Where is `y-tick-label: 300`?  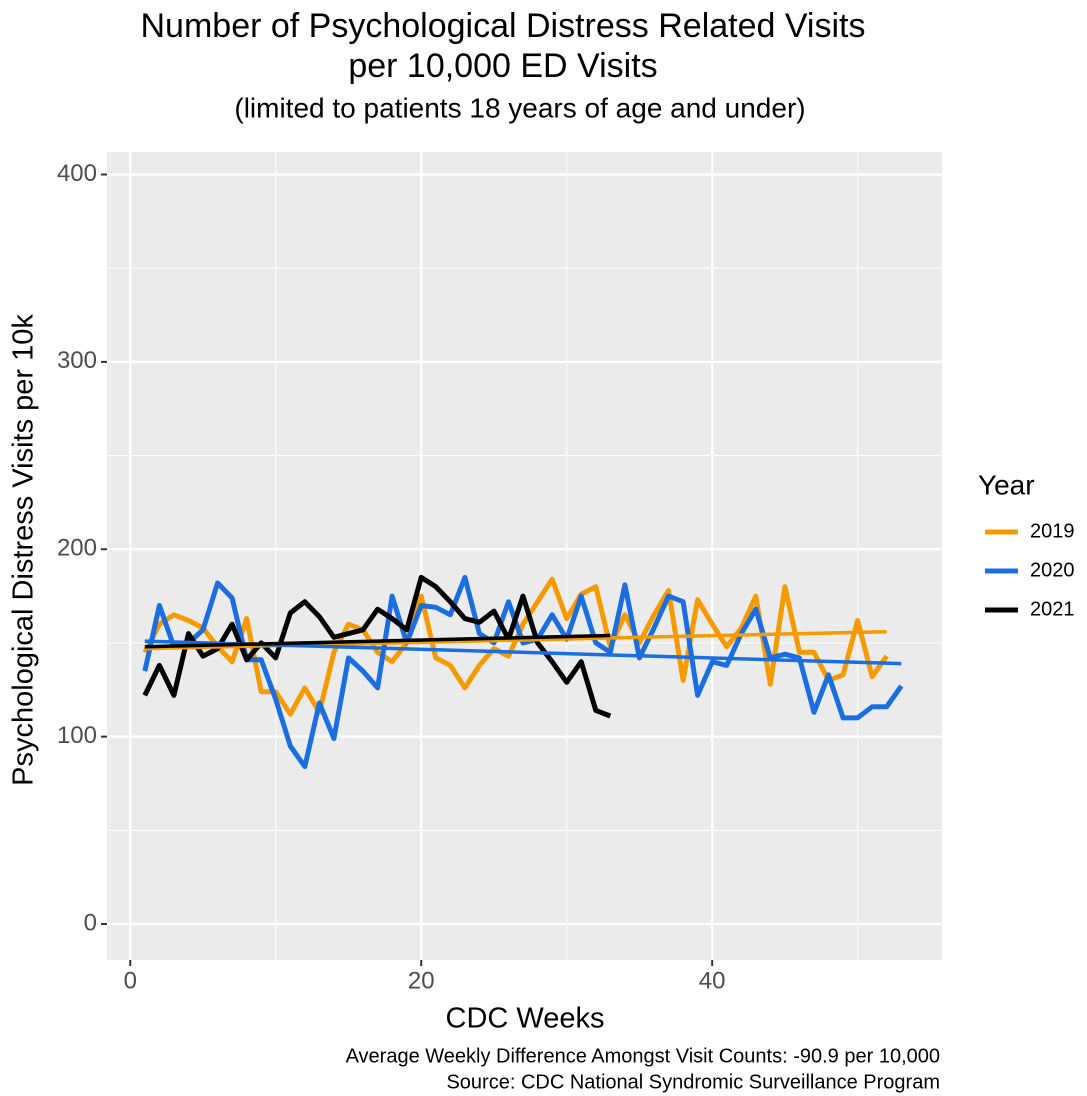
y-tick-label: 300 is located at coordinates (77, 360).